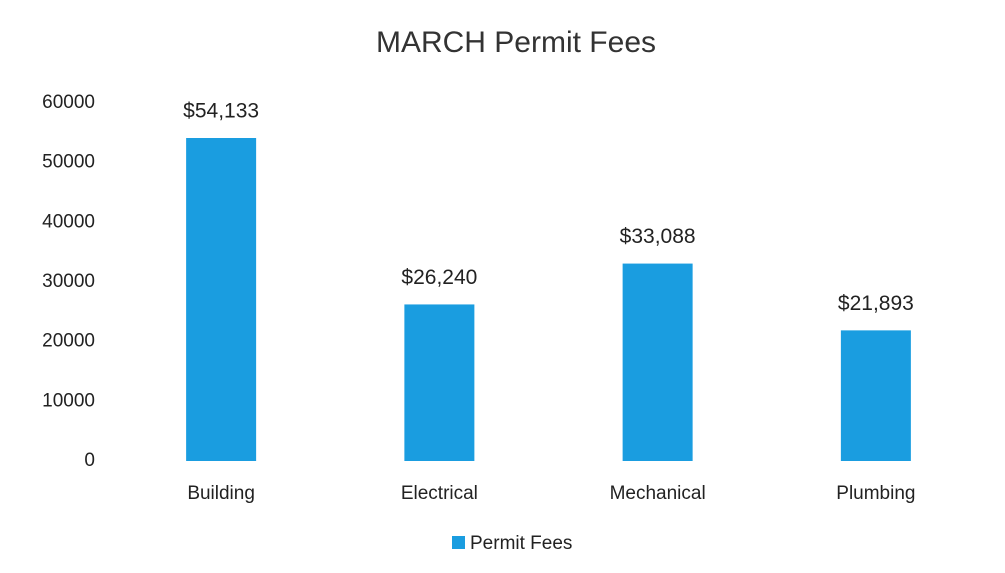 The width and height of the screenshot is (1005, 573). I want to click on x-tick-label: Building, so click(221, 493).